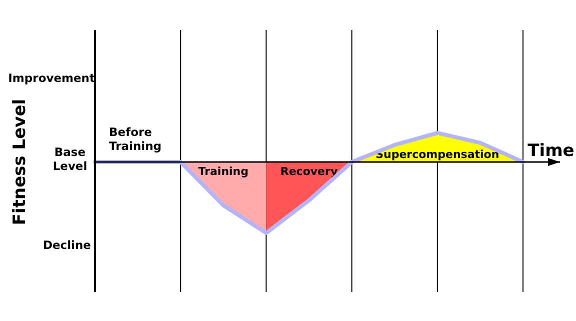 The height and width of the screenshot is (321, 576). I want to click on series-label: Supercompensation, so click(438, 154).